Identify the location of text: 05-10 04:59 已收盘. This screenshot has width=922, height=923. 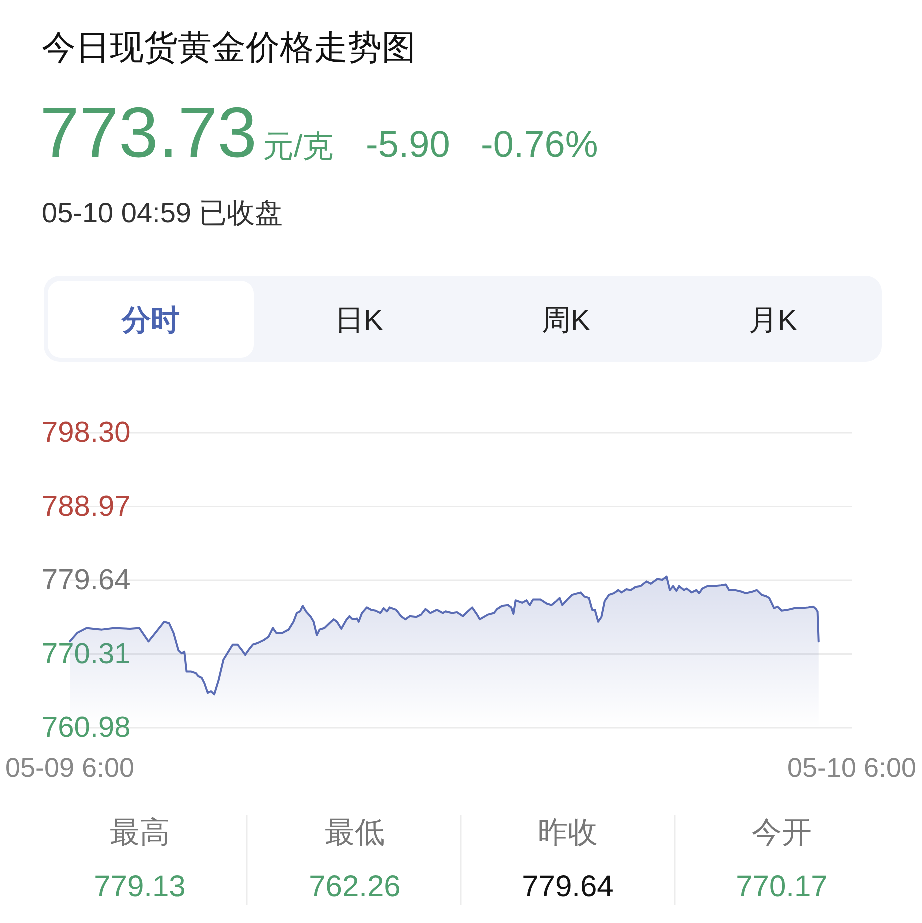
(163, 213).